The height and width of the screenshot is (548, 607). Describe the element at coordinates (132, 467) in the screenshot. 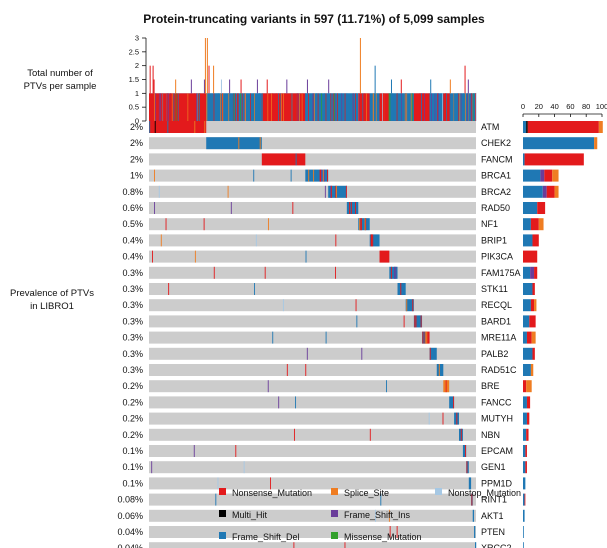

I see `gene-prevalence: 0.1%` at that location.